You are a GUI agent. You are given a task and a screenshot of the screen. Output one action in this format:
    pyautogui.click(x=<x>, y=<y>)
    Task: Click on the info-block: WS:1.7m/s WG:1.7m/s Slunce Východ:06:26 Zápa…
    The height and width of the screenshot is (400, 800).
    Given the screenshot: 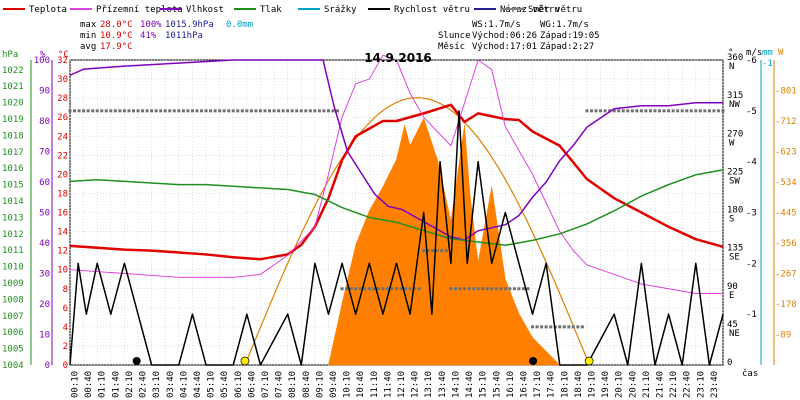 What is the action you would take?
    pyautogui.click(x=519, y=36)
    